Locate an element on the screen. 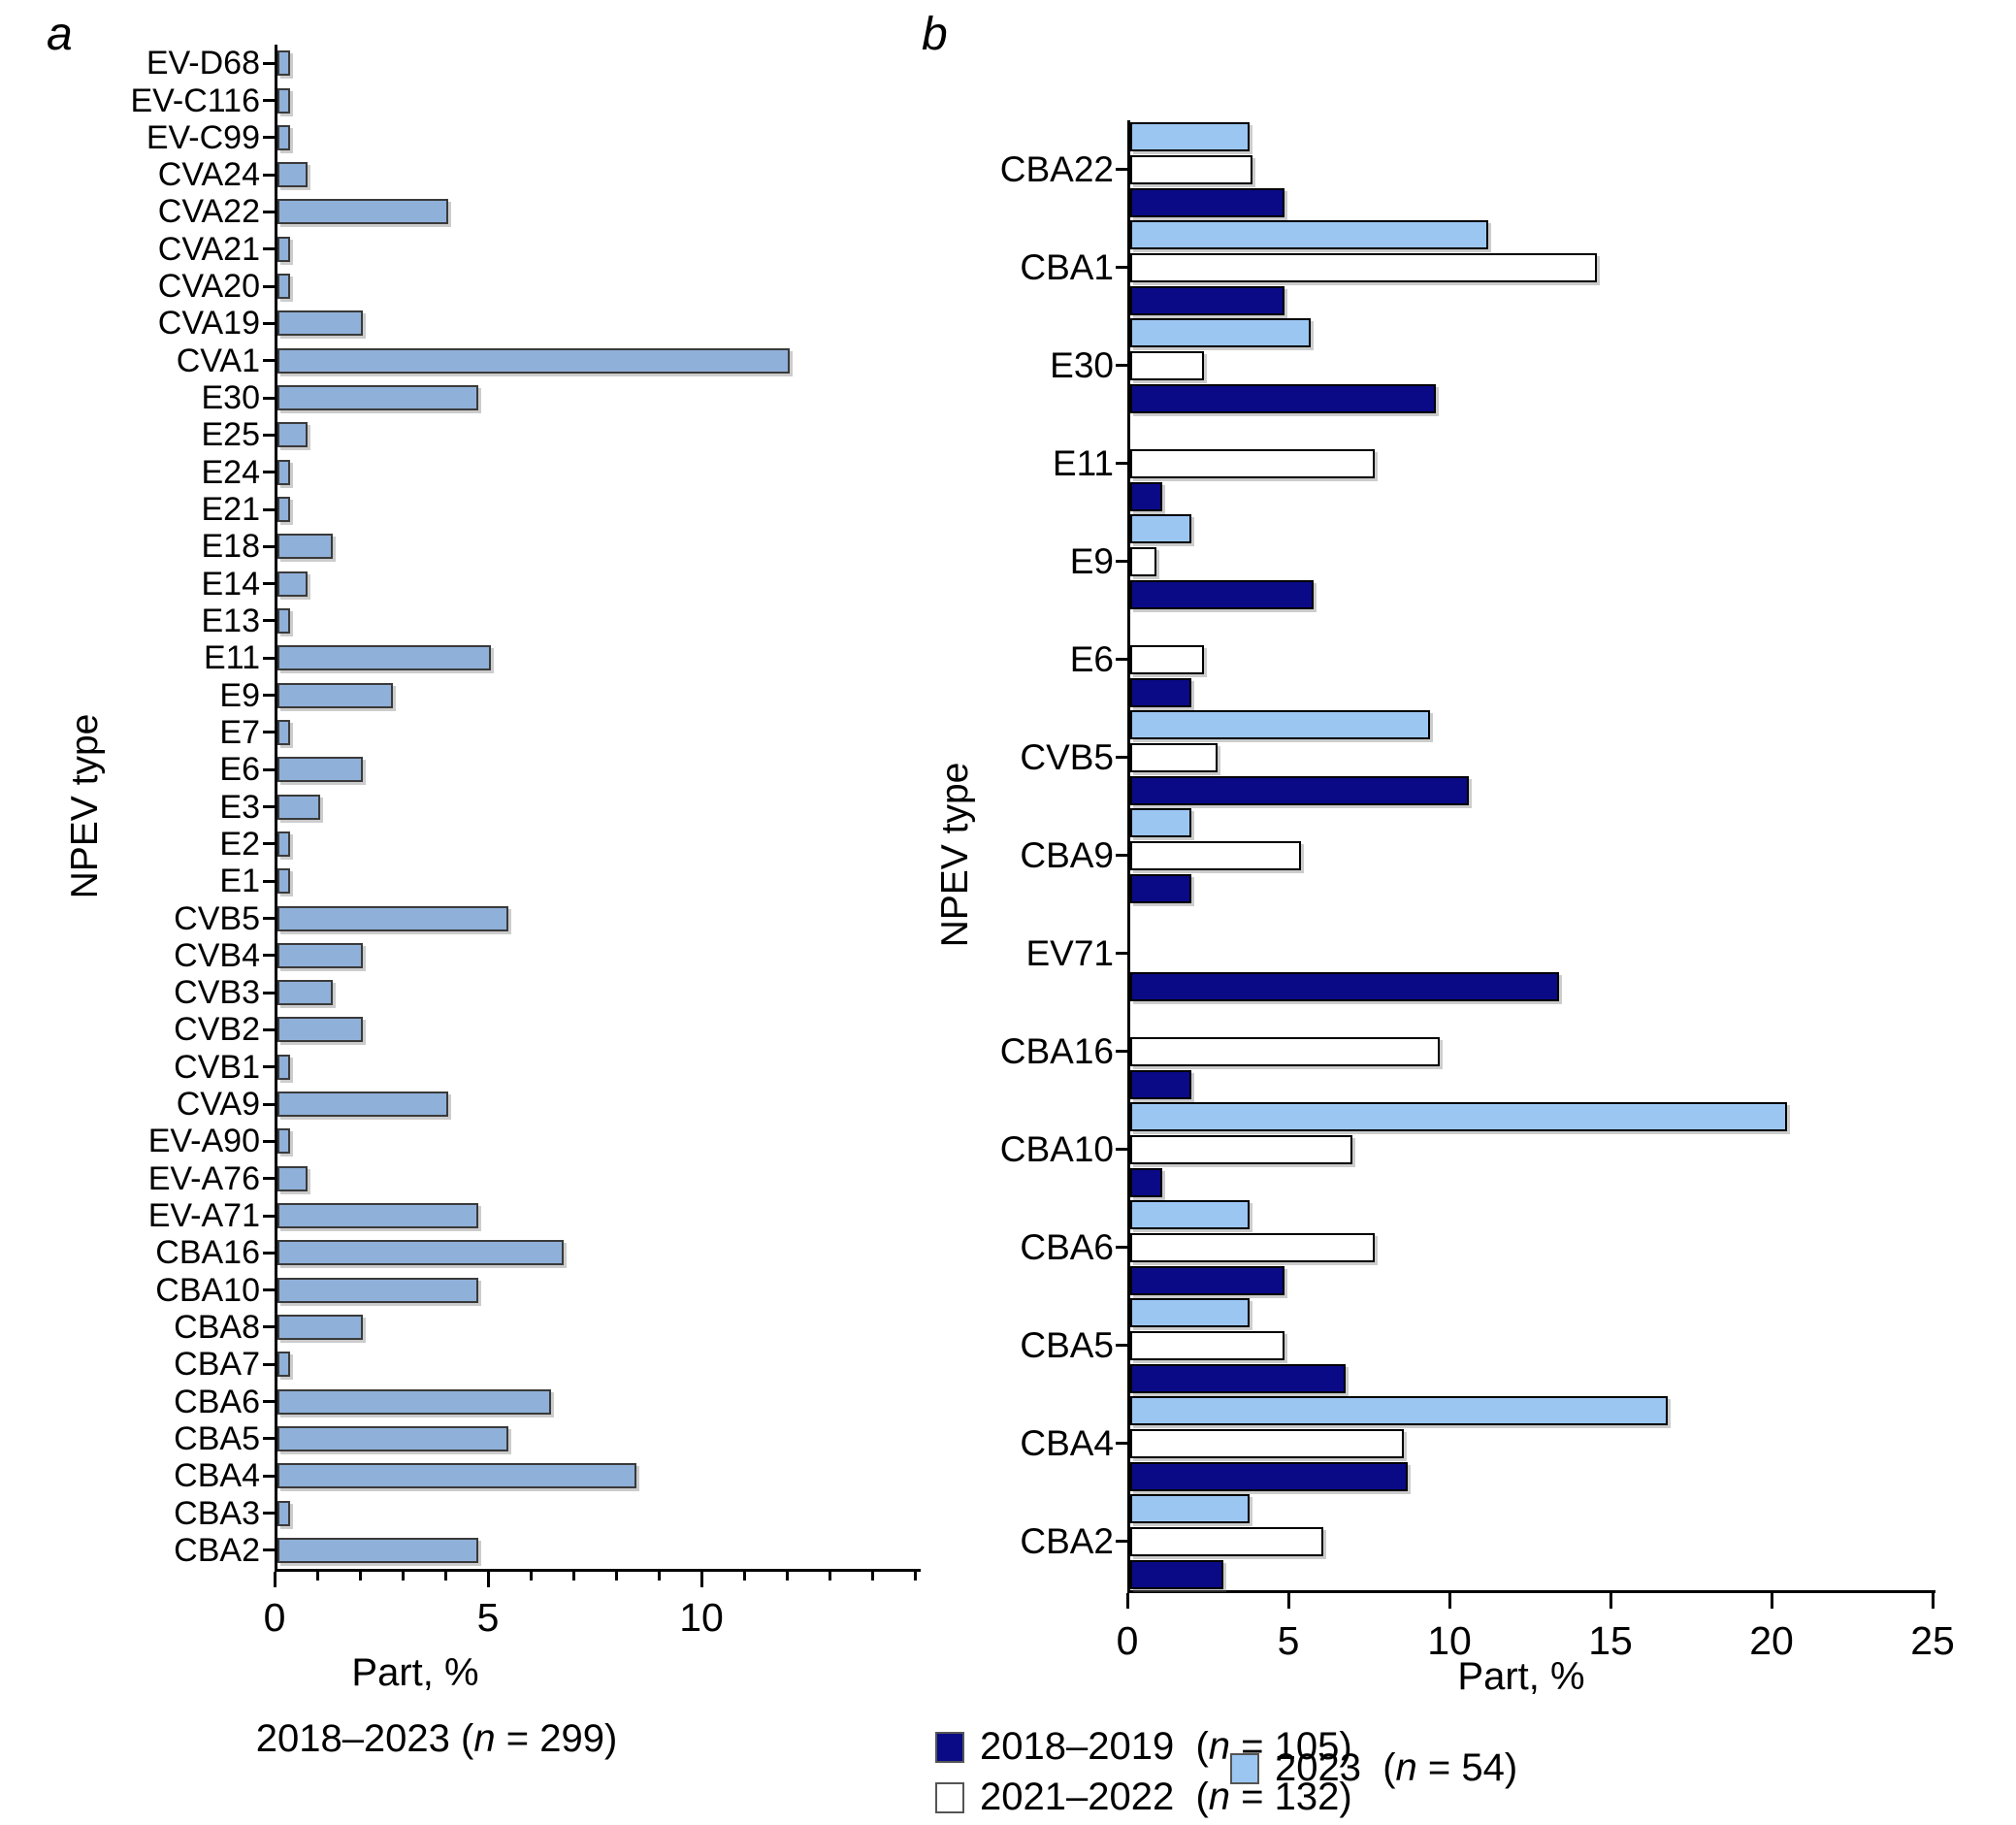  panel-a-subtitle: 2018–2023 (n = 299) is located at coordinates (436, 1739).